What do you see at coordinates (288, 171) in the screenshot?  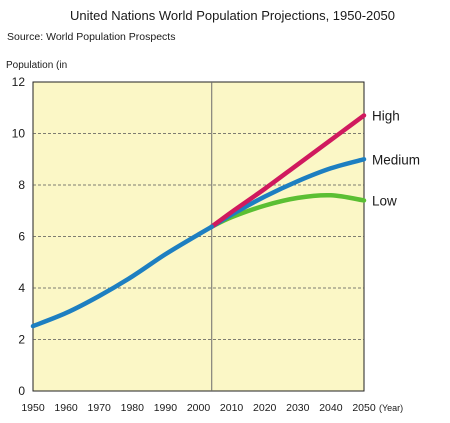 I see `series-line-high` at bounding box center [288, 171].